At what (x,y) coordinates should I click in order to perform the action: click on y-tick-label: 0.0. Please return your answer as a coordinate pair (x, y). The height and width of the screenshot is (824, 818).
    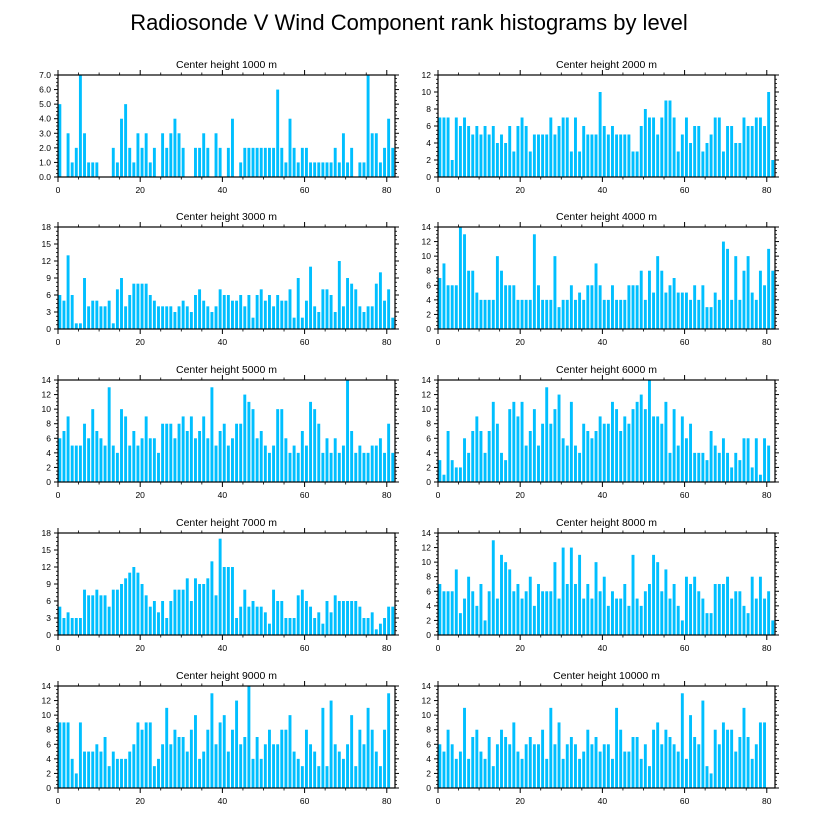
    Looking at the image, I should click on (45, 177).